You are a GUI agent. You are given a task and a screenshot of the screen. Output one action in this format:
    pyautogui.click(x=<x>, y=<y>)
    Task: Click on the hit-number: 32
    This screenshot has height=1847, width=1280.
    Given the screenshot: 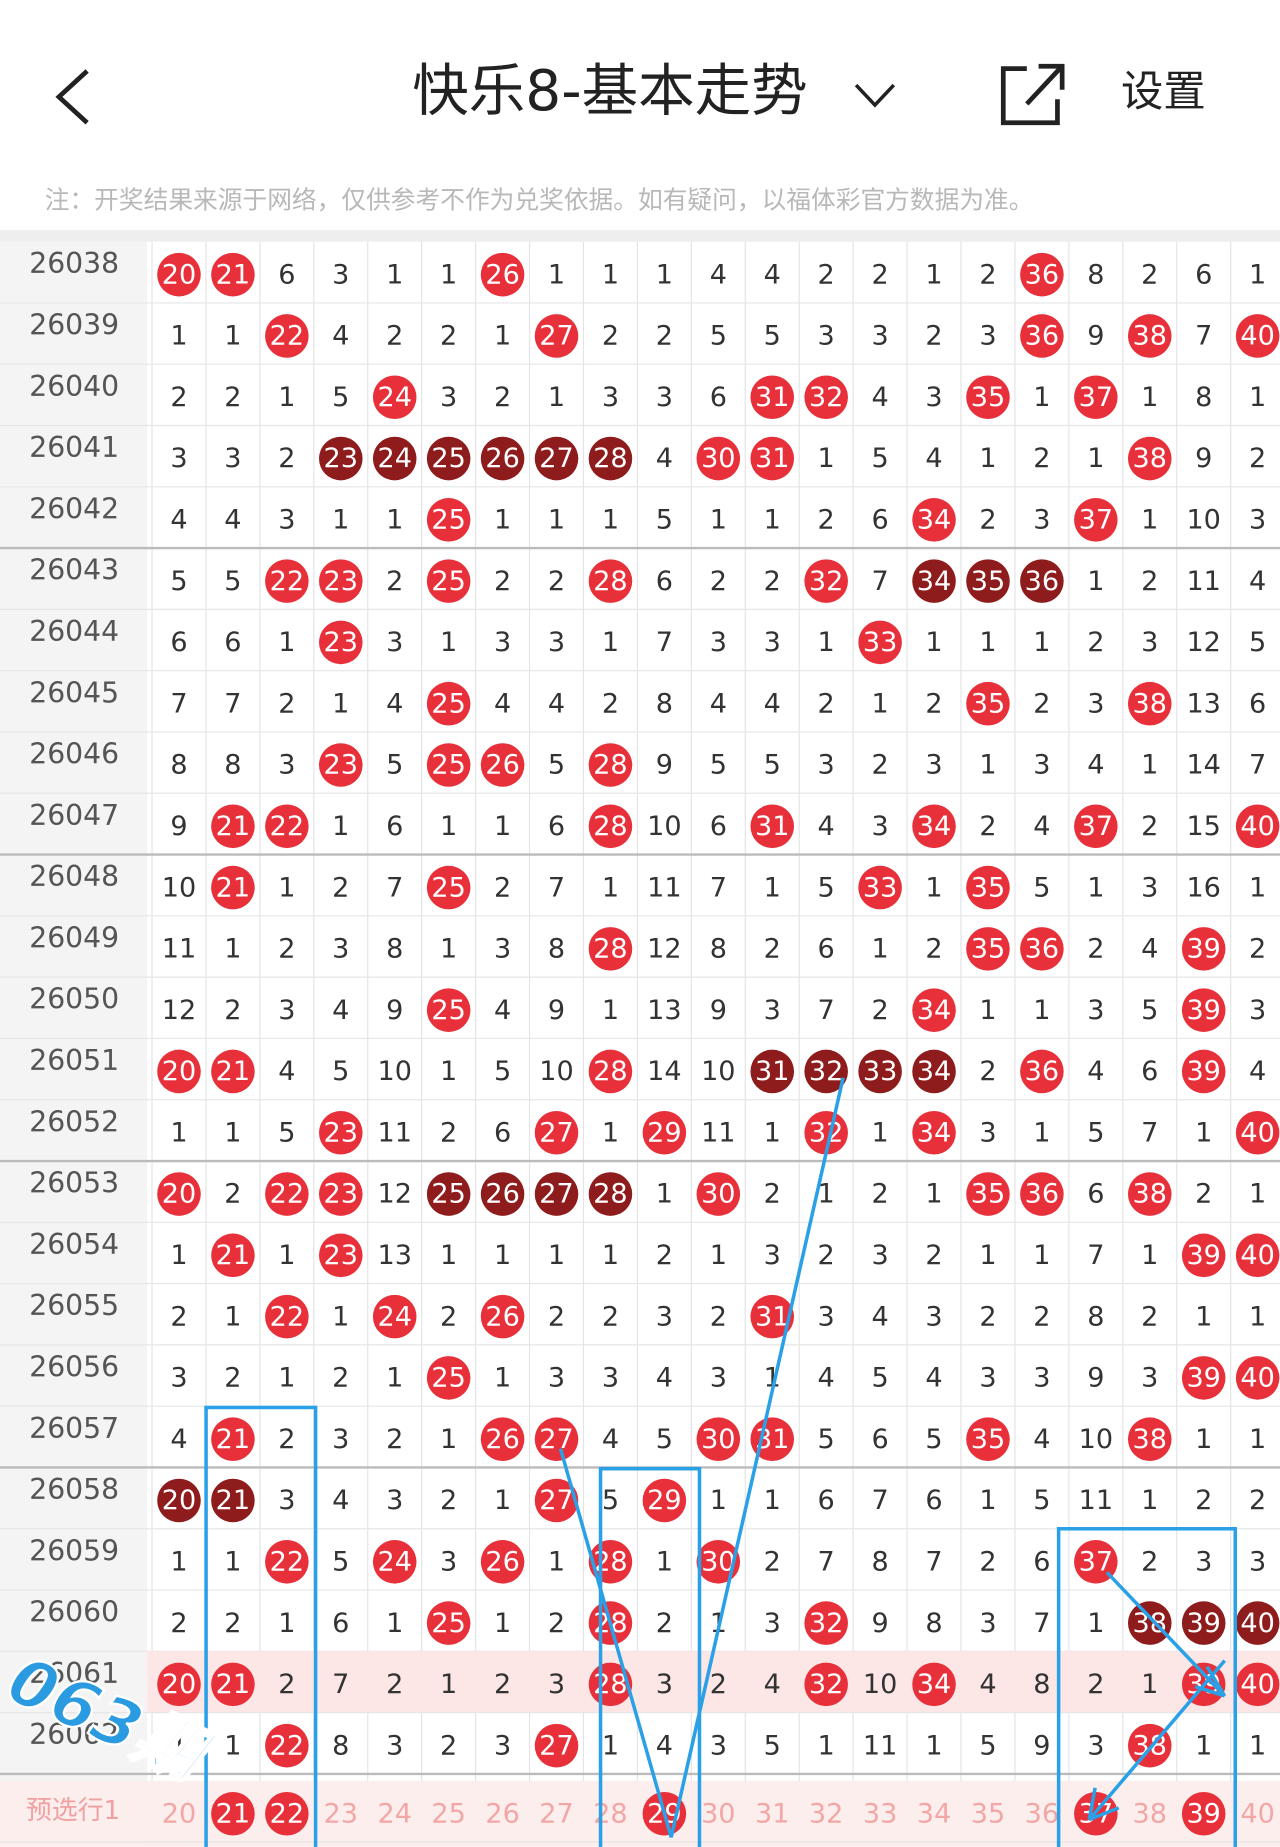 What is the action you would take?
    pyautogui.click(x=826, y=1071)
    